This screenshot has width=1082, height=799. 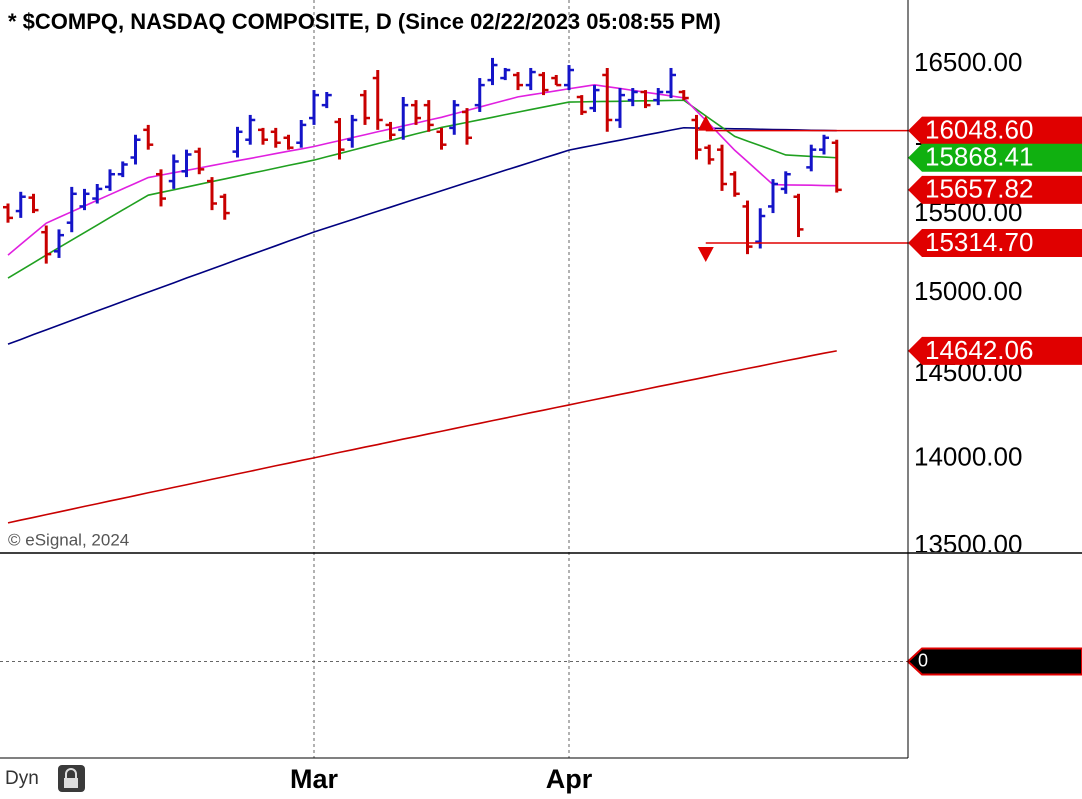 I want to click on lock-shackle, so click(x=71, y=773).